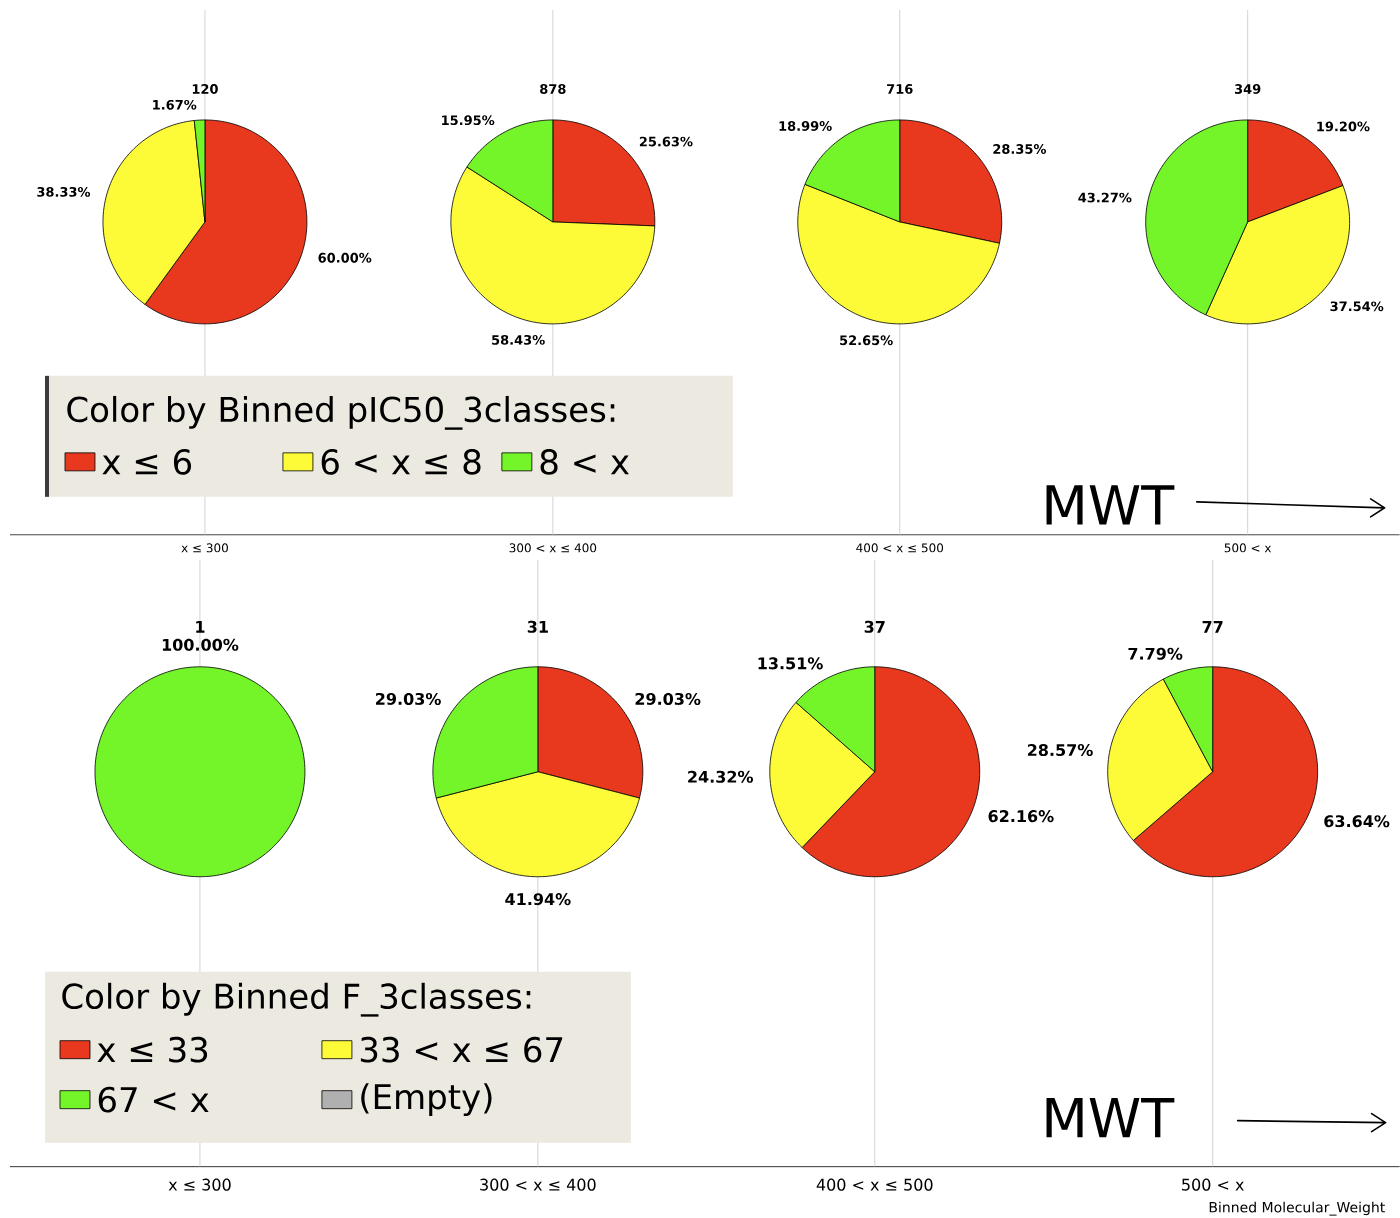 The image size is (1400, 1218). Describe the element at coordinates (1343, 126) in the screenshot. I see `data-label: 19.20%` at that location.